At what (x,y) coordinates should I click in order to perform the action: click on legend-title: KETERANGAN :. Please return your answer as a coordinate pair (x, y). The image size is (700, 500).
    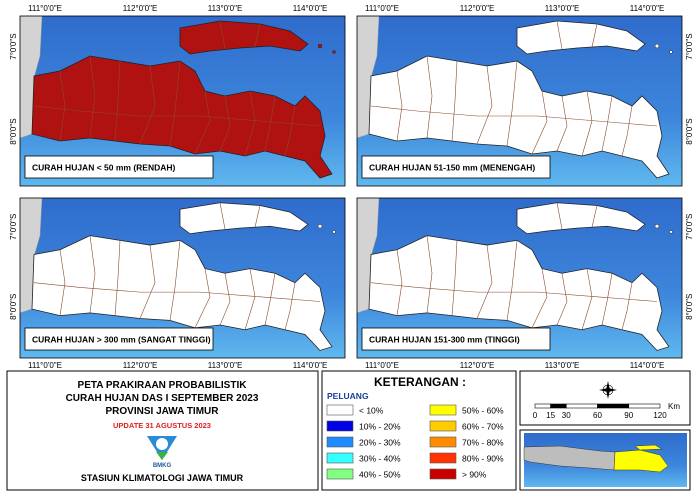
    Looking at the image, I should click on (420, 382).